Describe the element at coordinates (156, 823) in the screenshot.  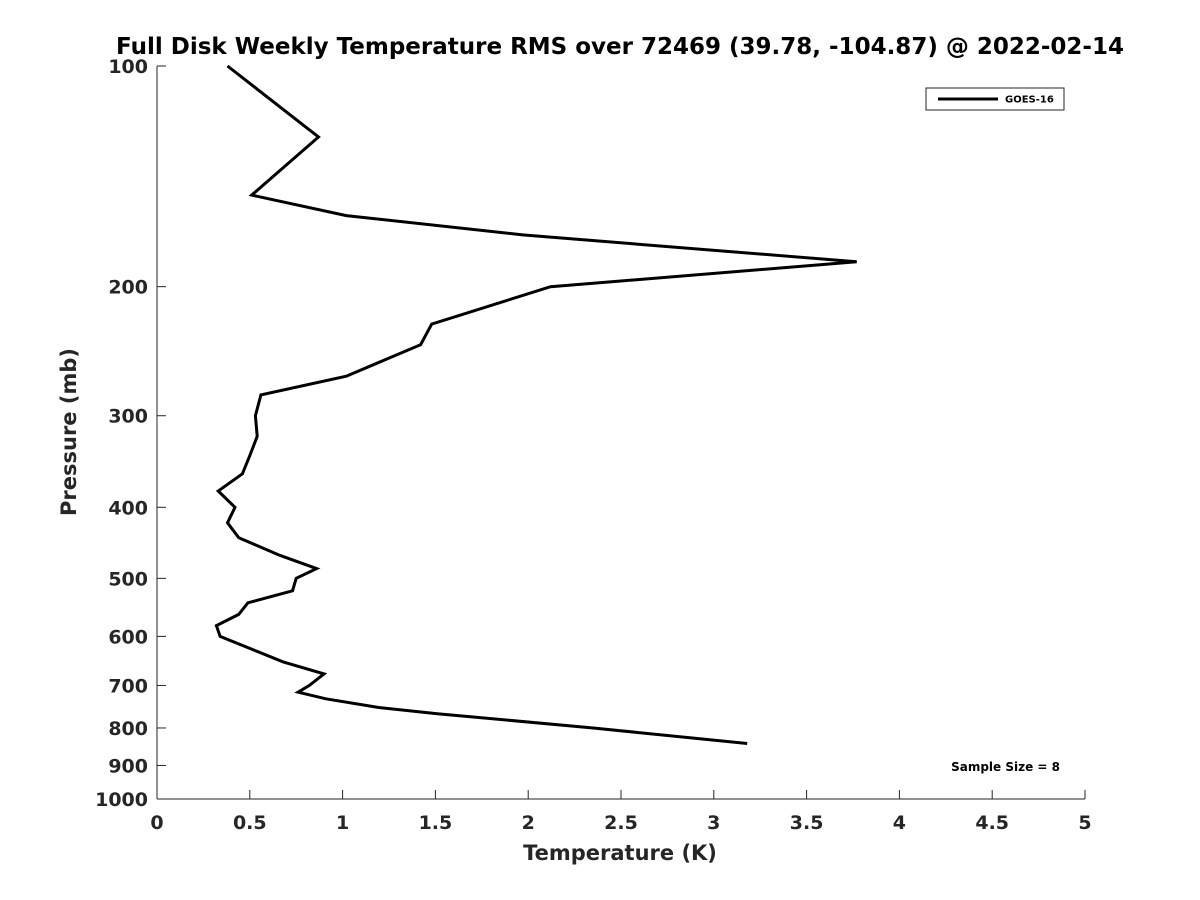
I see `x-tick-label: 0` at that location.